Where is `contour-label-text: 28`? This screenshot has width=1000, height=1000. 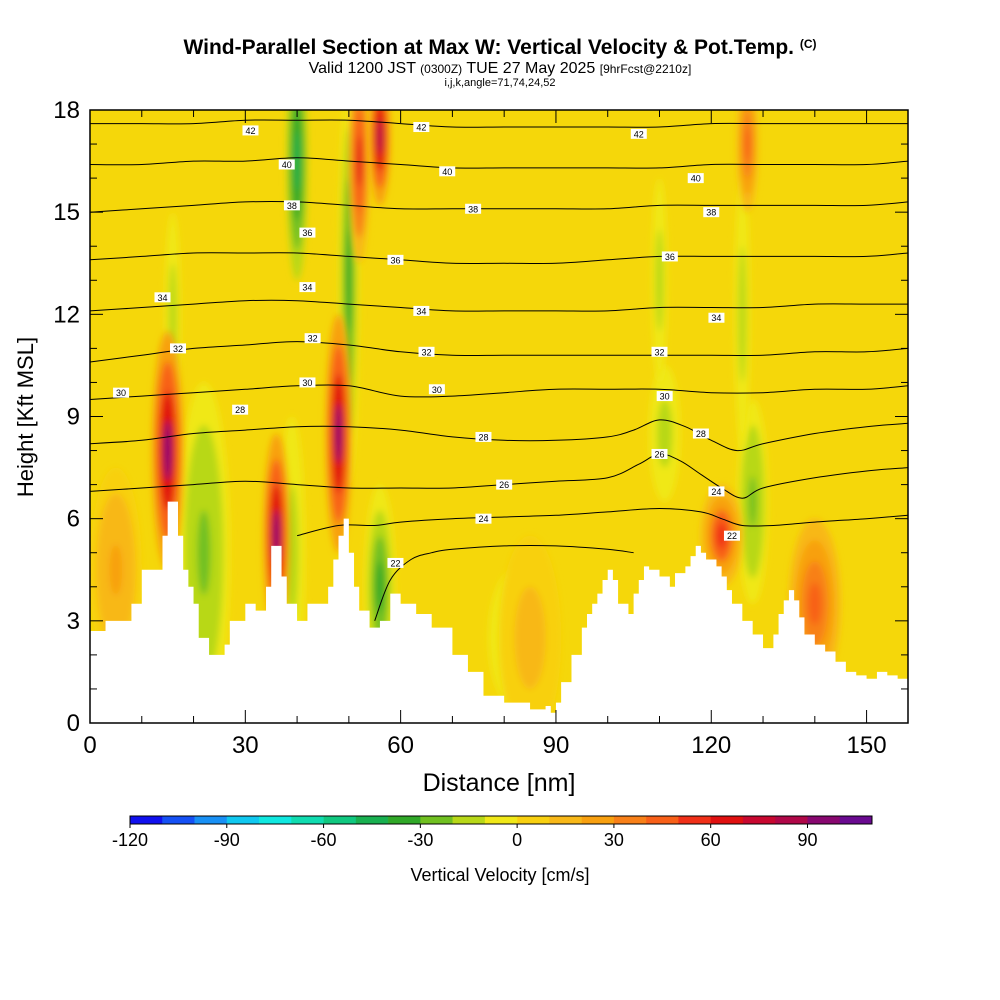
contour-label-text: 28 is located at coordinates (240, 410).